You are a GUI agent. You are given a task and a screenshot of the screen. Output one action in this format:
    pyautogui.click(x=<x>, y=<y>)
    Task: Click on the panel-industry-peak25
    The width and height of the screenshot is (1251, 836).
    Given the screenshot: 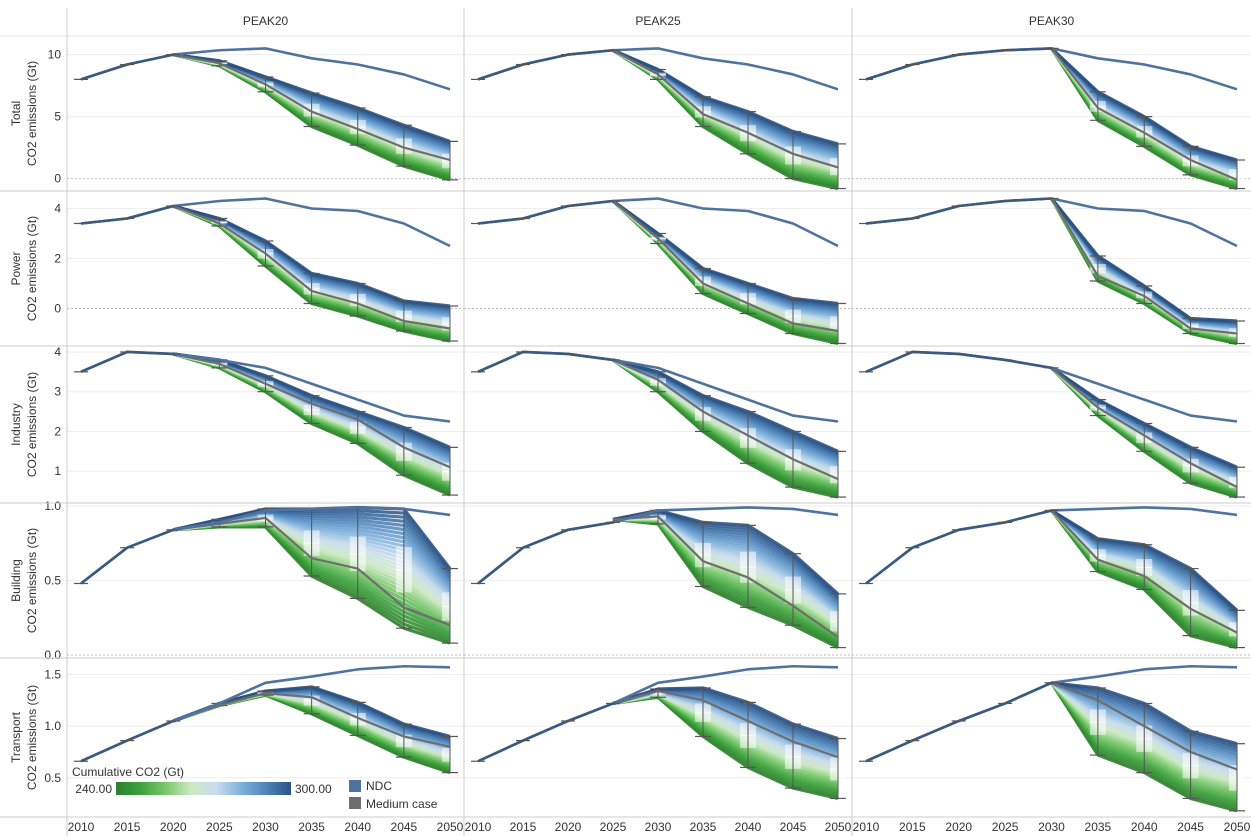 What is the action you would take?
    pyautogui.click(x=658, y=424)
    